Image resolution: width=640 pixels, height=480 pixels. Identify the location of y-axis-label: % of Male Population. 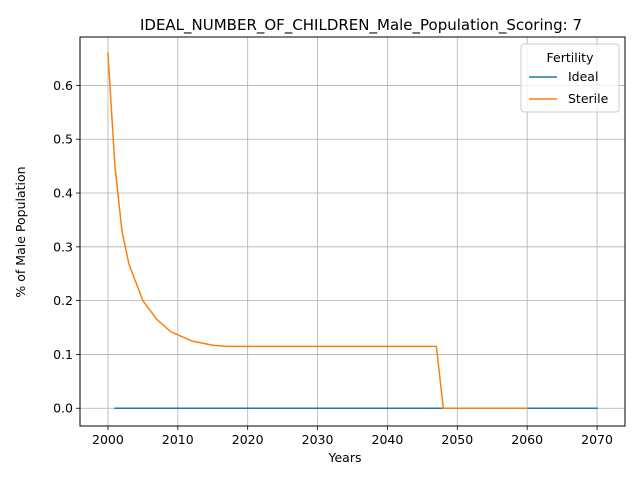
(20, 231).